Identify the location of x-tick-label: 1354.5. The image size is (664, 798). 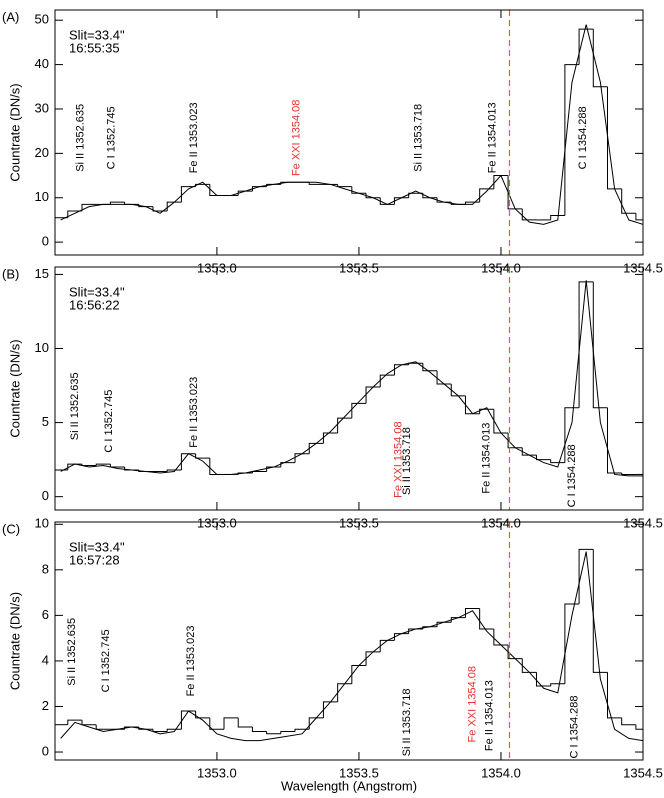
(643, 772).